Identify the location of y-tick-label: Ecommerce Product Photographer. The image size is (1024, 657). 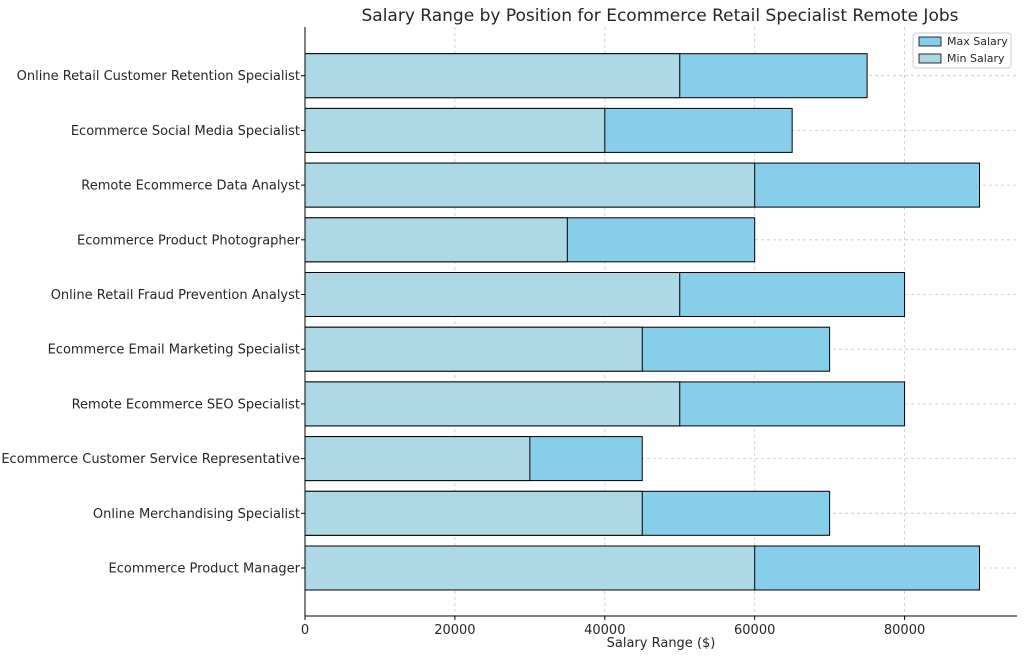
(189, 240).